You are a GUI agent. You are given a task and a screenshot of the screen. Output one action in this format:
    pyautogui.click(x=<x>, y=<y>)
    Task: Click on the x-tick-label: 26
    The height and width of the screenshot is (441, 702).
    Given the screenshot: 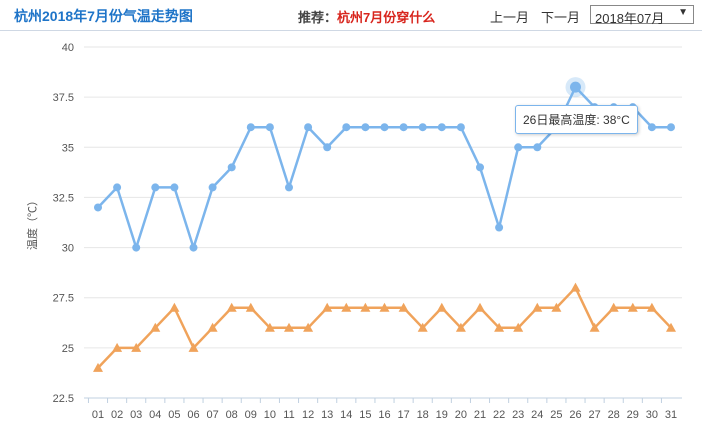 What is the action you would take?
    pyautogui.click(x=575, y=415)
    